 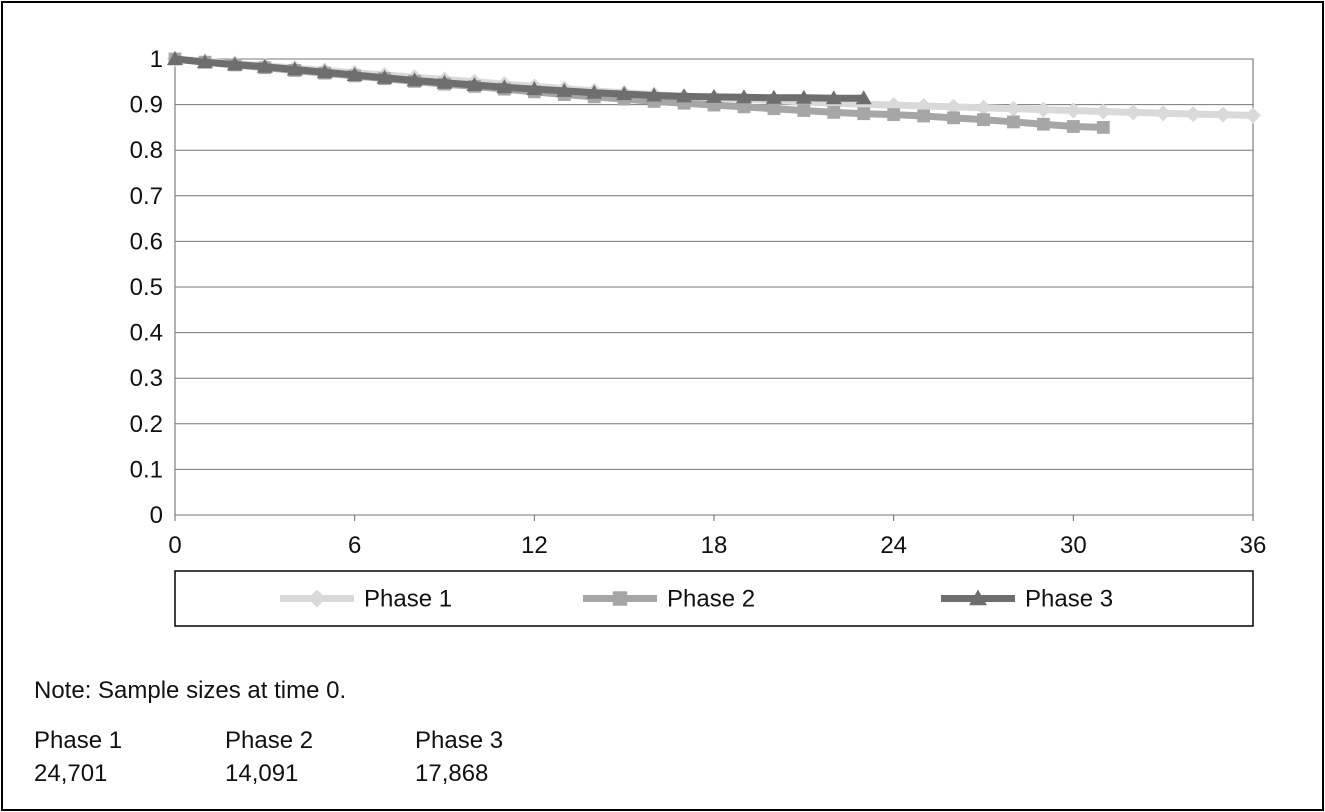 I want to click on note-col1-value: 24,701, so click(x=71, y=773).